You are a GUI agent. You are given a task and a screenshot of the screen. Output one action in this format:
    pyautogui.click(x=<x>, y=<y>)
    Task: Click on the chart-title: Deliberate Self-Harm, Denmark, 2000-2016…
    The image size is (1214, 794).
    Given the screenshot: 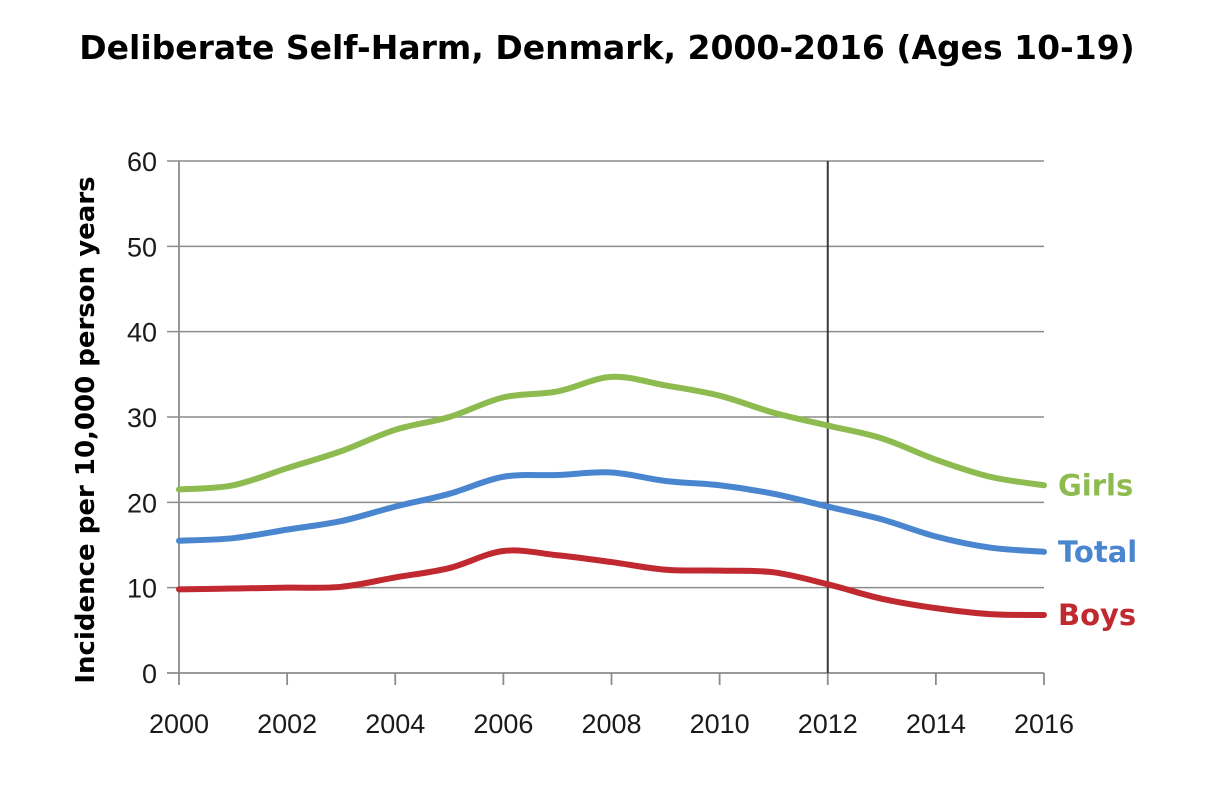 What is the action you would take?
    pyautogui.click(x=607, y=47)
    